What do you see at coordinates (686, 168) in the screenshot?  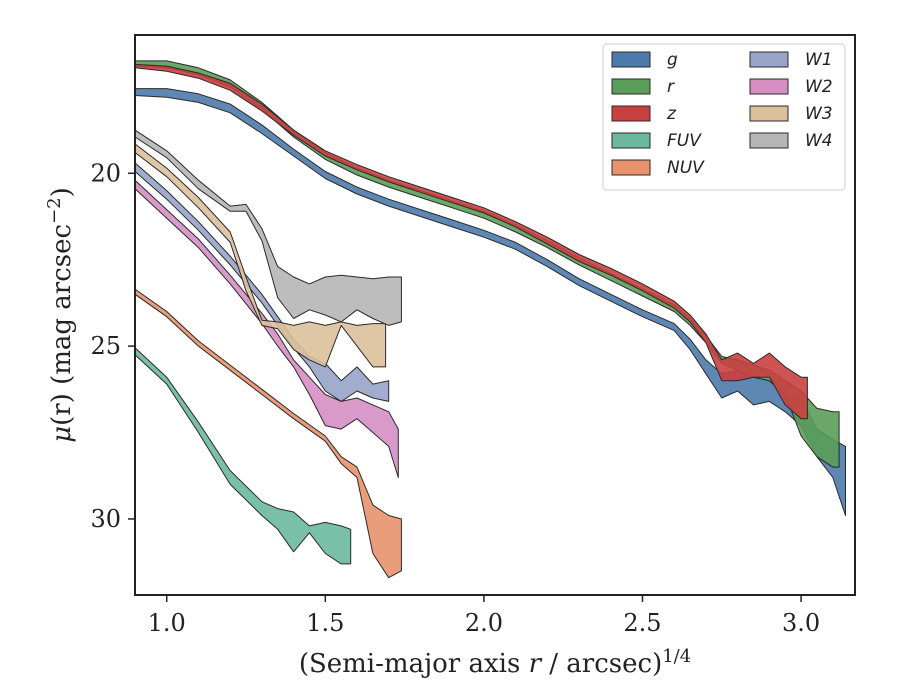 I see `legend-label-nuv: NUV` at bounding box center [686, 168].